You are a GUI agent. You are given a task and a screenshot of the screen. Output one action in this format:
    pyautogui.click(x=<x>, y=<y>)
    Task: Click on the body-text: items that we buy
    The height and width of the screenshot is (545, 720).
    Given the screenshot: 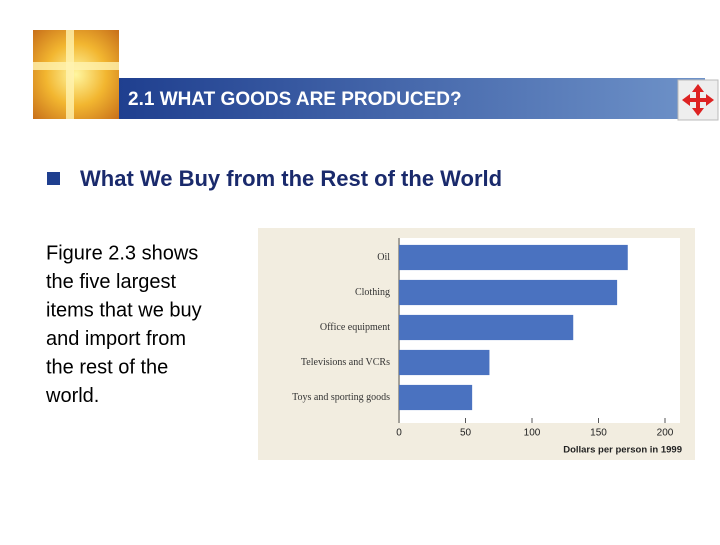 What is the action you would take?
    pyautogui.click(x=124, y=310)
    